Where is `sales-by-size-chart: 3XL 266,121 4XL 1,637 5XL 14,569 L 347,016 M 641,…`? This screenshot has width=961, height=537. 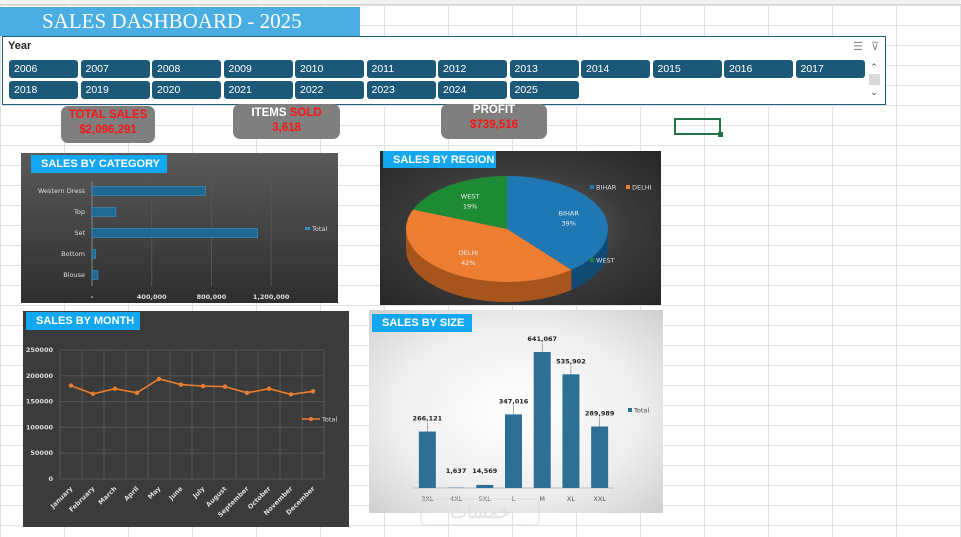
sales-by-size-chart: 3XL 266,121 4XL 1,637 5XL 14,569 L 347,016 M 641,… is located at coordinates (516, 411).